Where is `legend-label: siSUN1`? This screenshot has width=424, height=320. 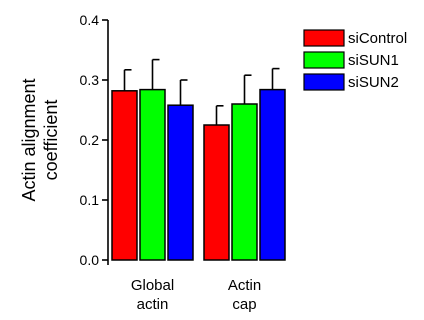 legend-label: siSUN1 is located at coordinates (373, 60).